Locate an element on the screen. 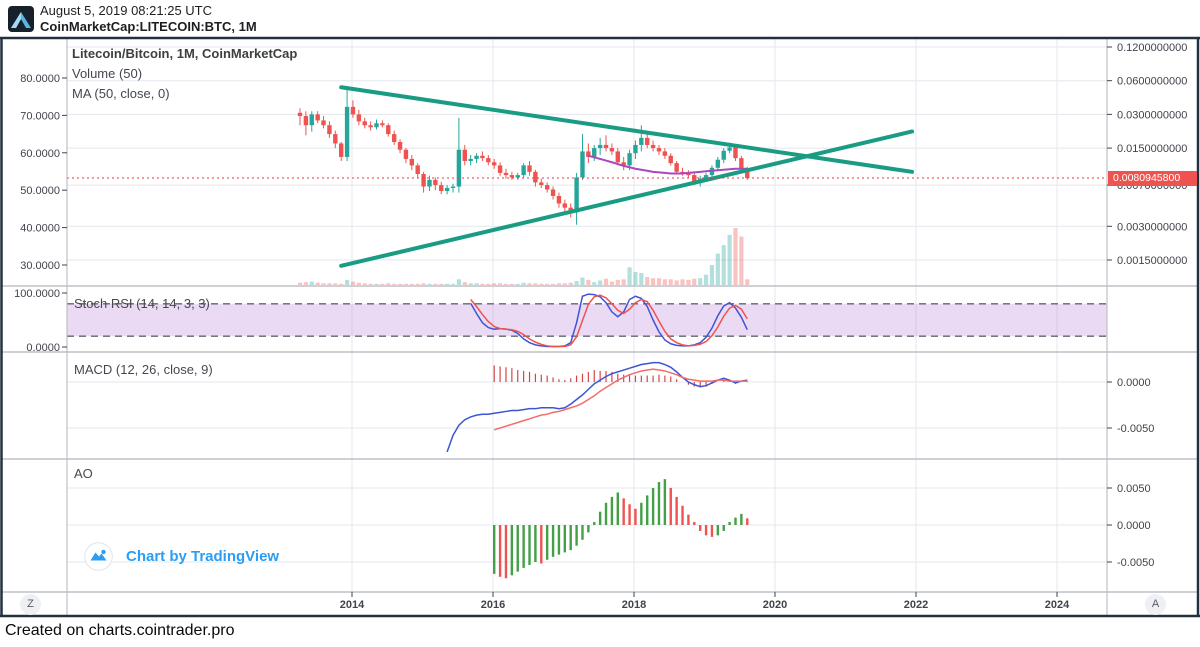  right-axis-label: 0.1200000000 is located at coordinates (1152, 48).